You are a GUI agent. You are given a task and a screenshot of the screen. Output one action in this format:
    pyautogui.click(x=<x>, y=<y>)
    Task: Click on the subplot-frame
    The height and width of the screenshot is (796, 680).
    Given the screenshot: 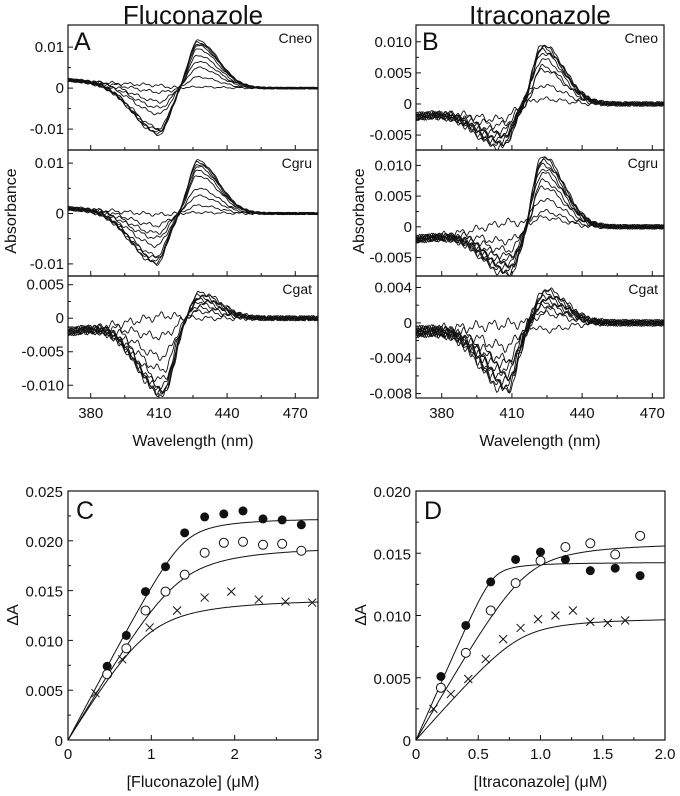 What is the action you would take?
    pyautogui.click(x=540, y=337)
    